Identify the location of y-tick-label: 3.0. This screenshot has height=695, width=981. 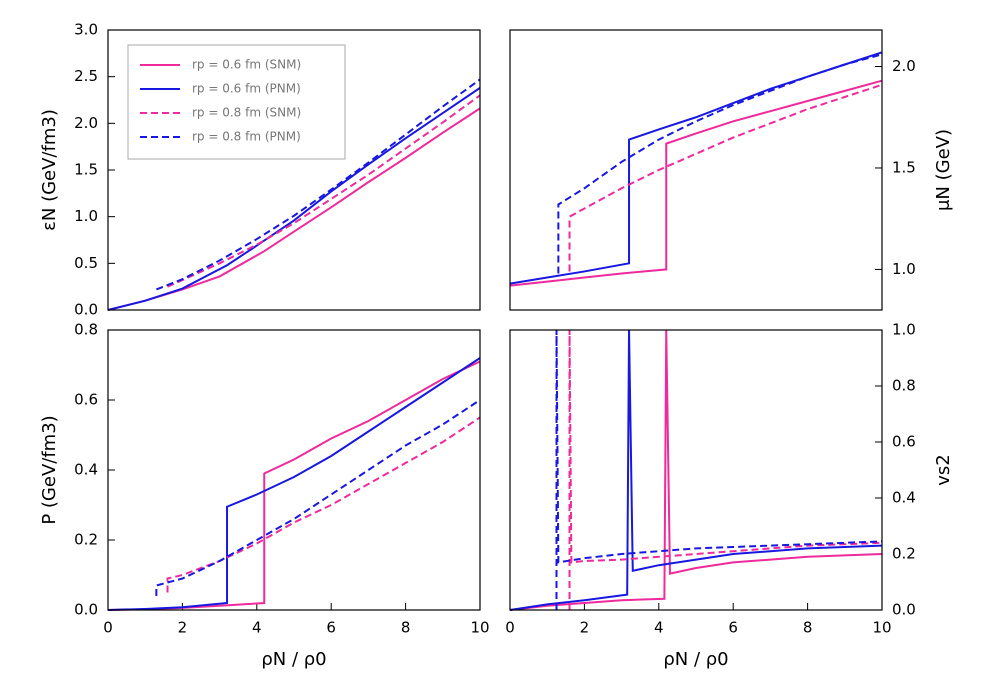
(86, 30).